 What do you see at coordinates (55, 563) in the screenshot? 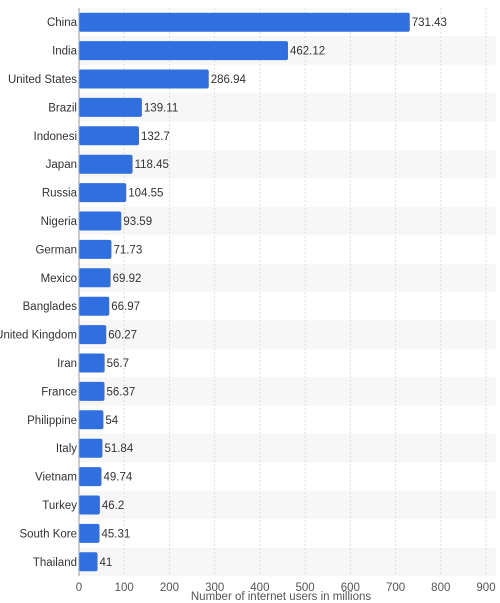
I see `category-label: Thailand` at bounding box center [55, 563].